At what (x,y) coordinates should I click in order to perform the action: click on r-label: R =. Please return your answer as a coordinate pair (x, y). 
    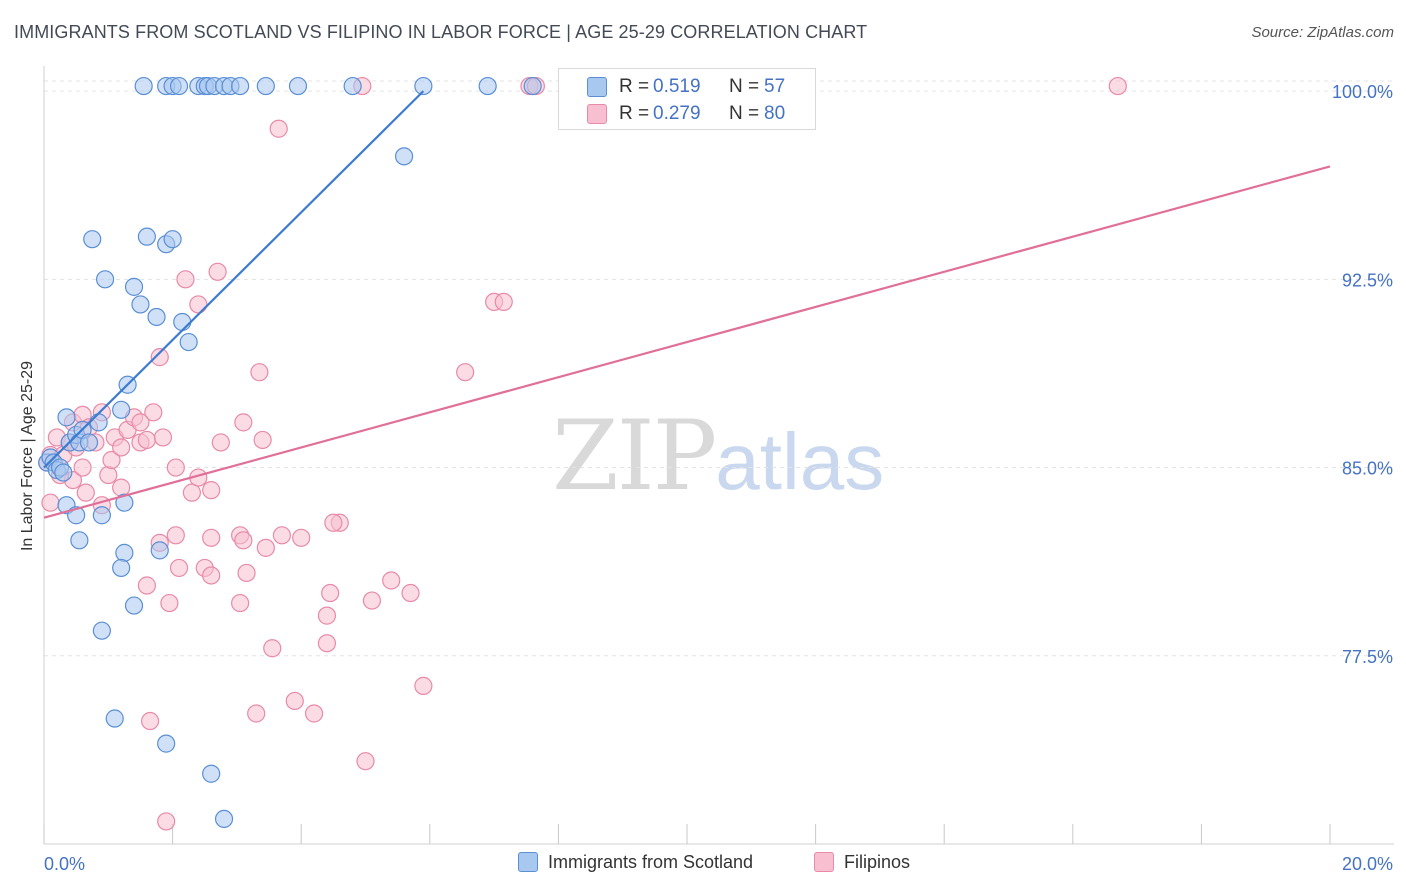
    Looking at the image, I should click on (634, 86).